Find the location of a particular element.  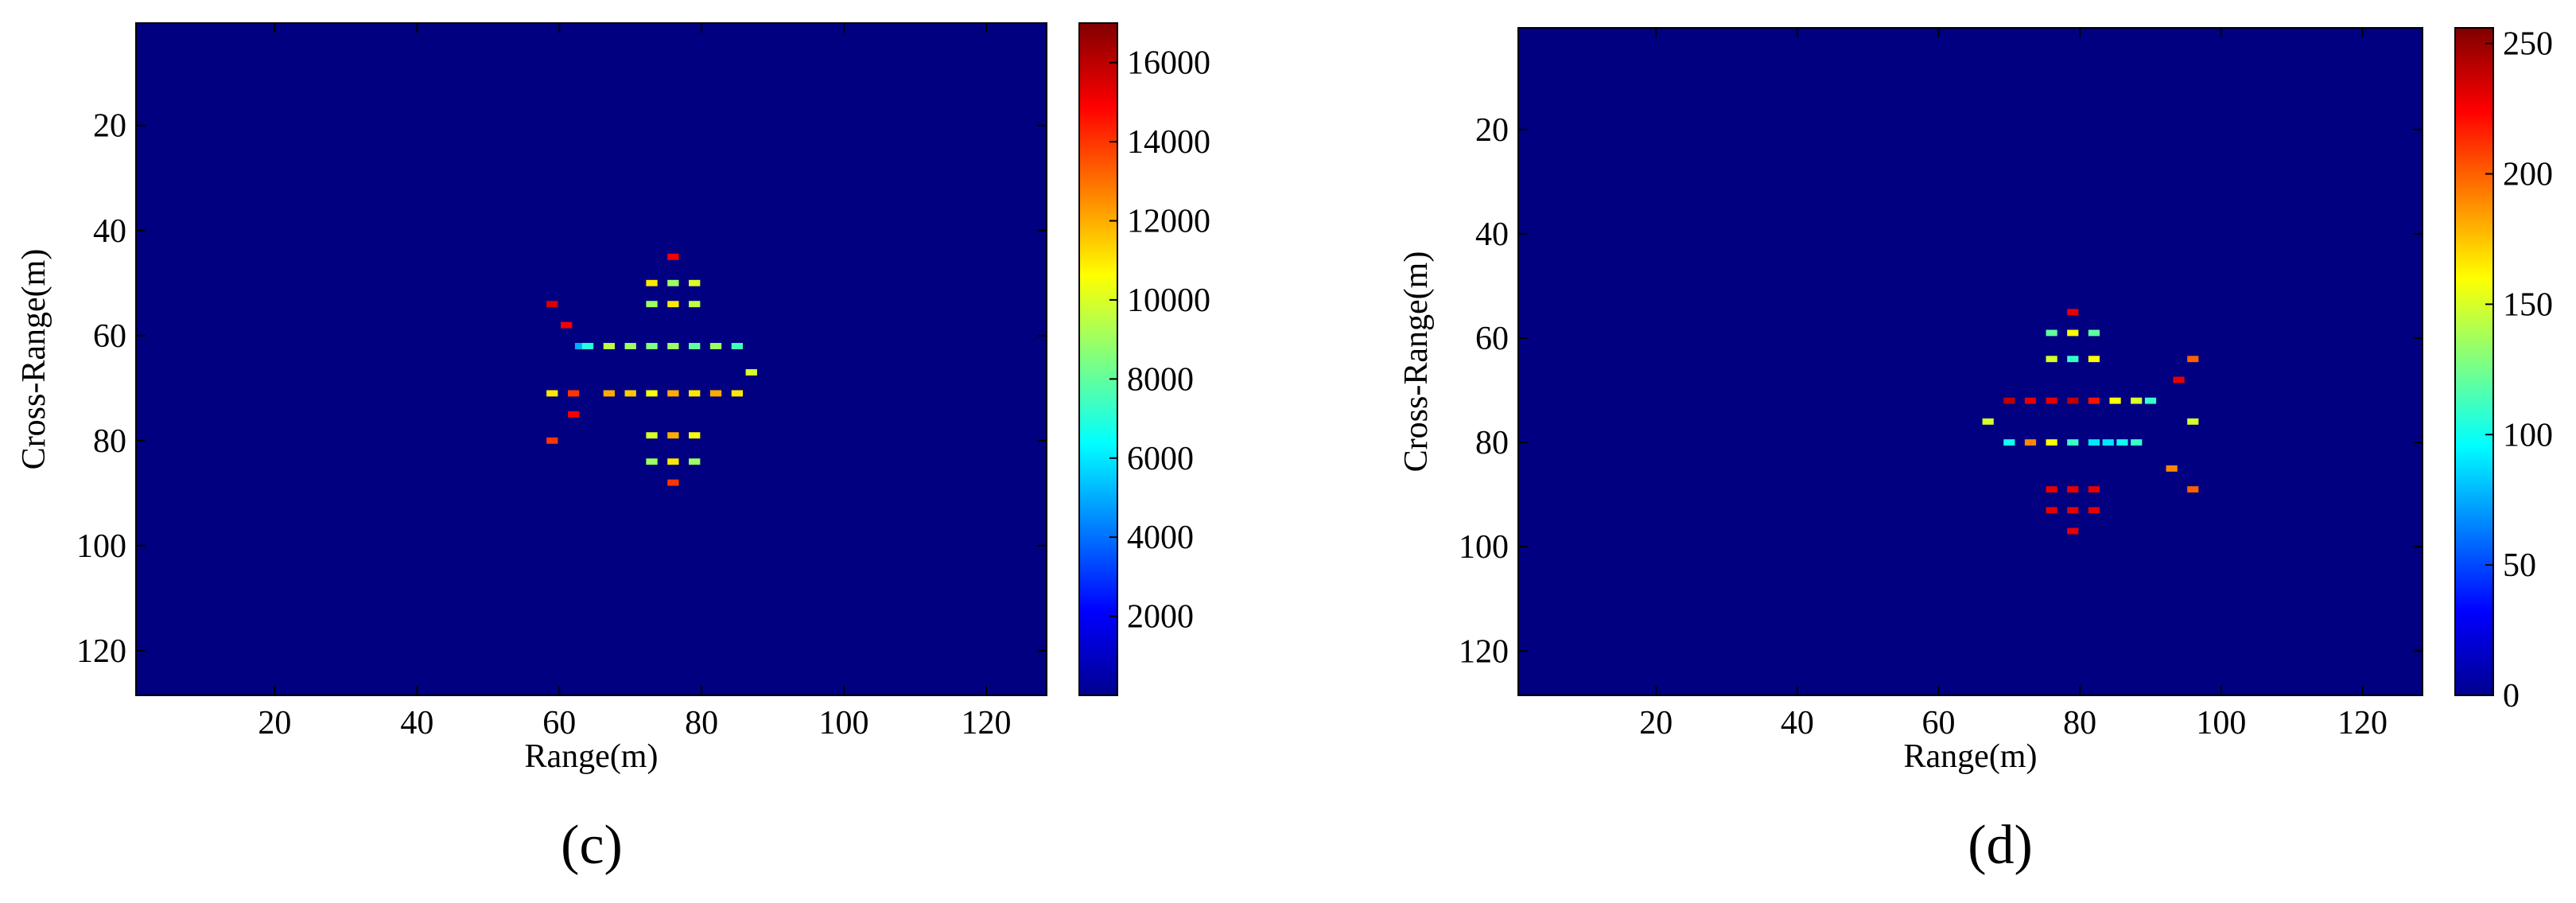

colorbar-tick-label: 14000 is located at coordinates (1168, 142).